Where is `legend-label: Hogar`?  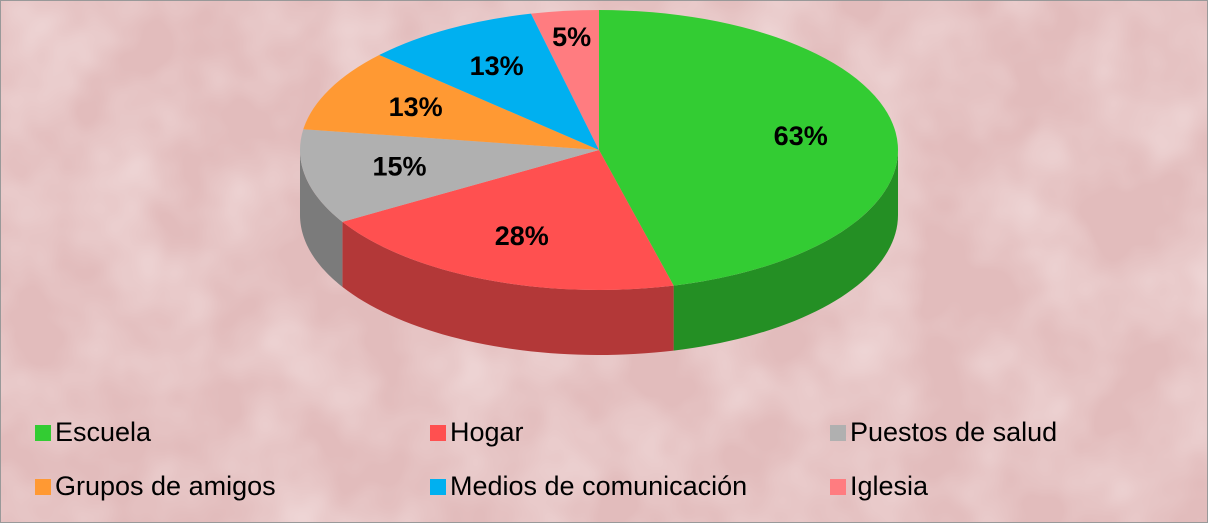 legend-label: Hogar is located at coordinates (487, 432).